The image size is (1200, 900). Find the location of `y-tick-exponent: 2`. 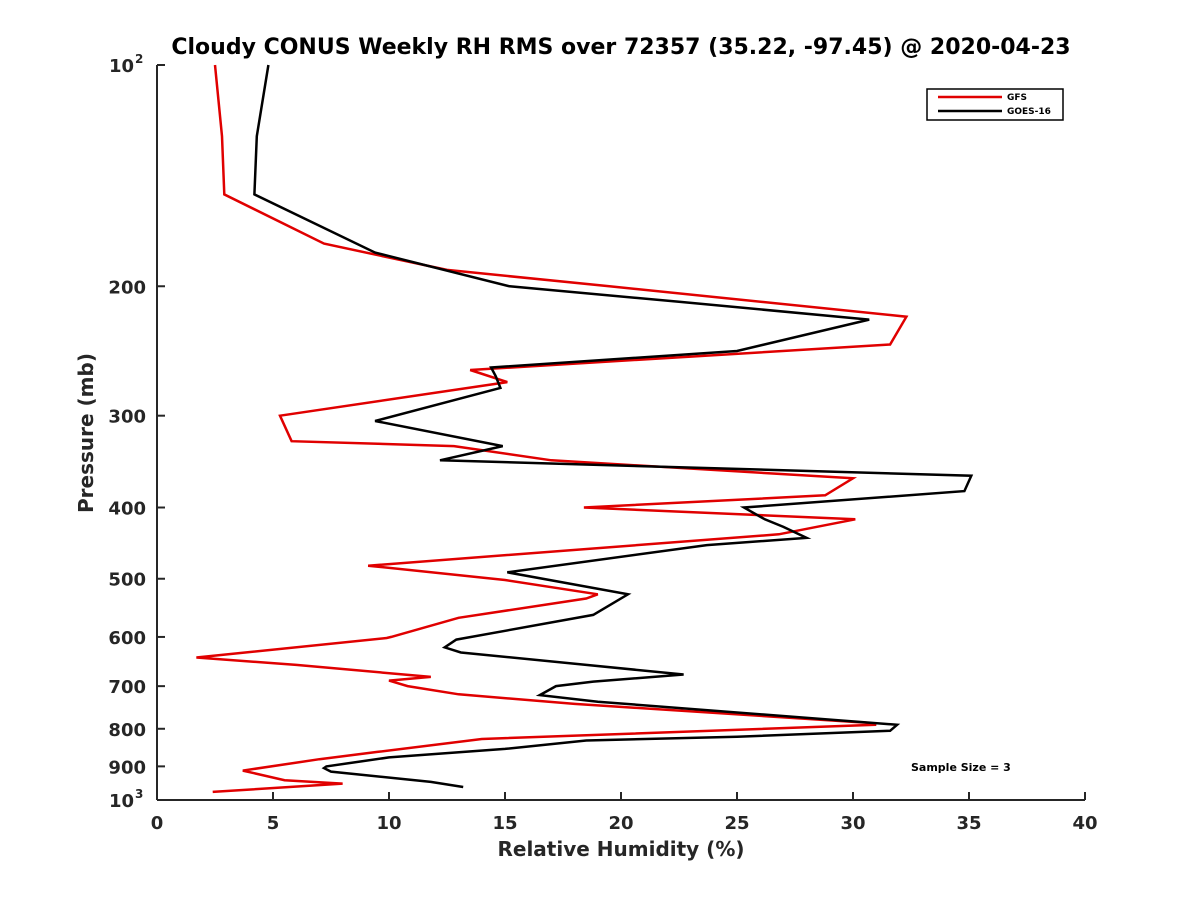

y-tick-exponent: 2 is located at coordinates (139, 59).